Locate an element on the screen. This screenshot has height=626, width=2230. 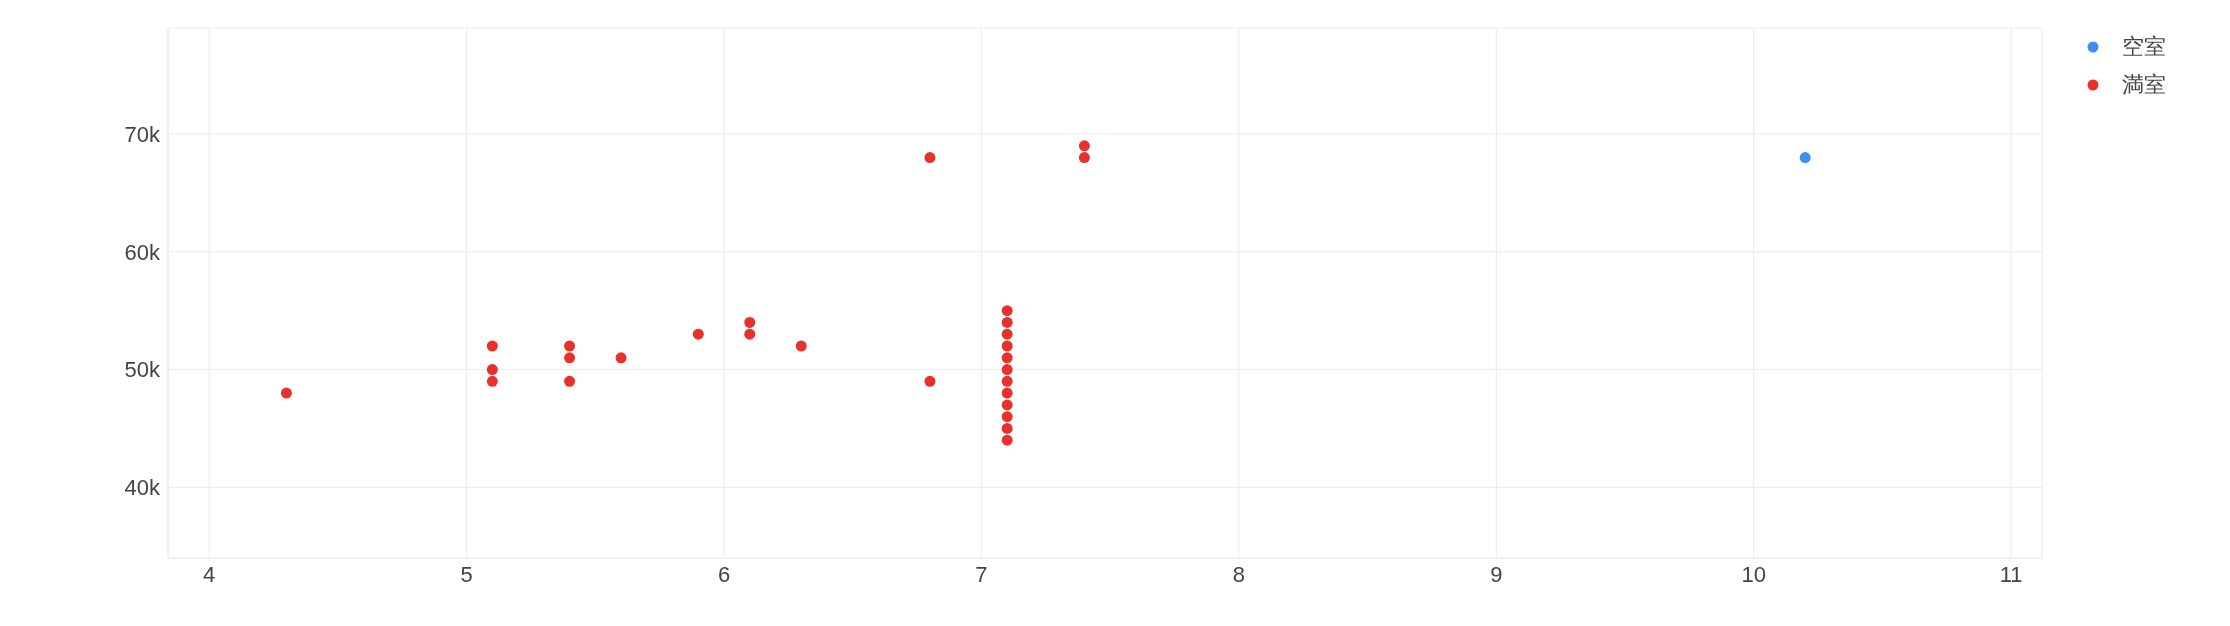
x-tick-label: 5 is located at coordinates (466, 574).